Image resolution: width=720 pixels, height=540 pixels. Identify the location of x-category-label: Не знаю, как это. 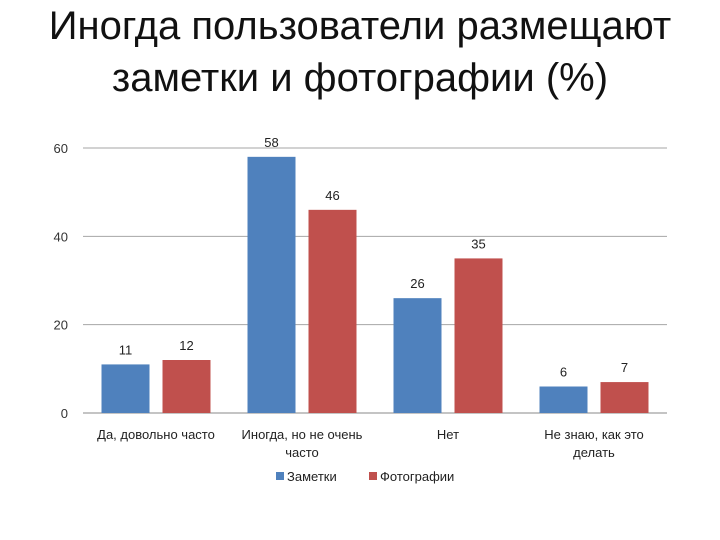
(593, 434).